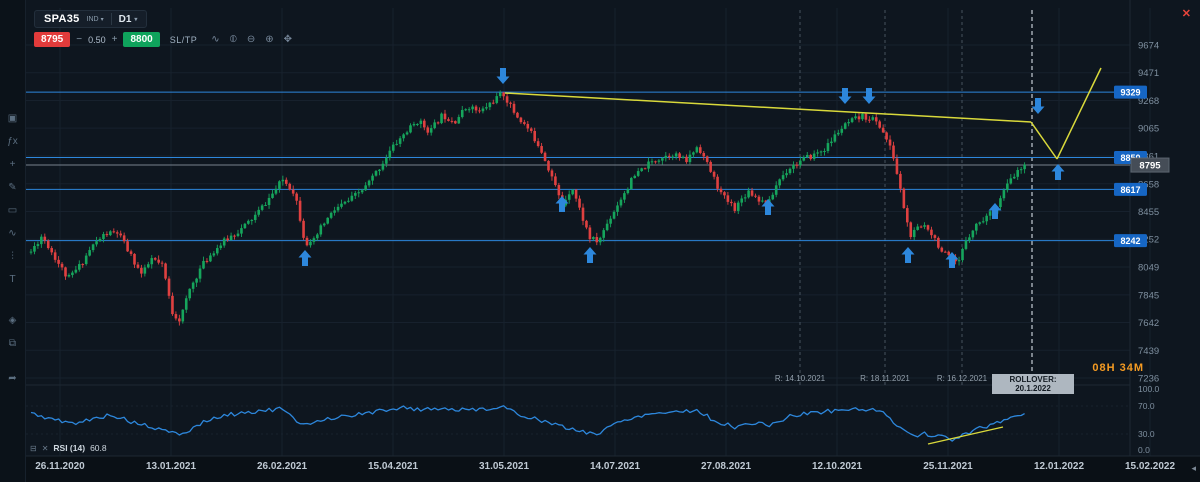 The image size is (1200, 482). I want to click on add-indicator-icon: +, so click(12, 164).